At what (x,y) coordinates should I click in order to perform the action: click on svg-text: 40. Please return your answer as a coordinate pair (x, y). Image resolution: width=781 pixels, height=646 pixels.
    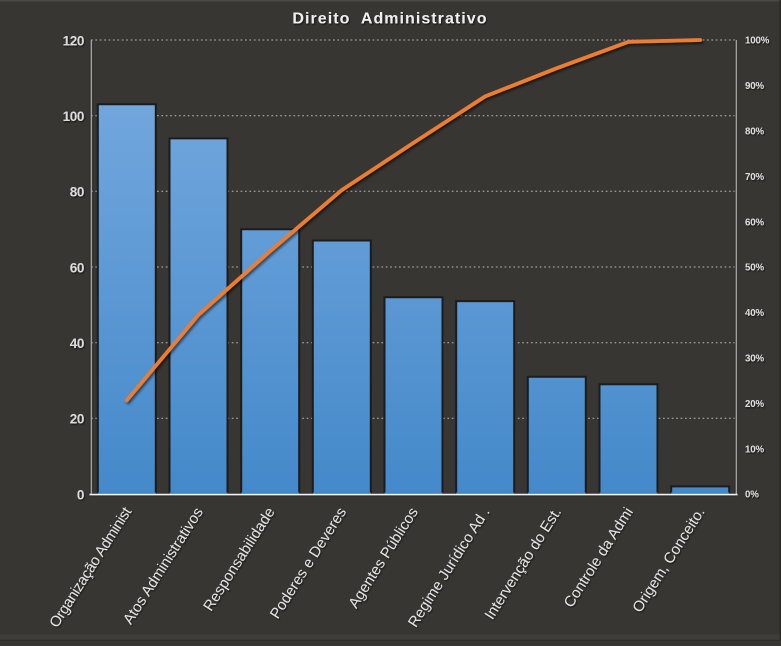
    Looking at the image, I should click on (77, 343).